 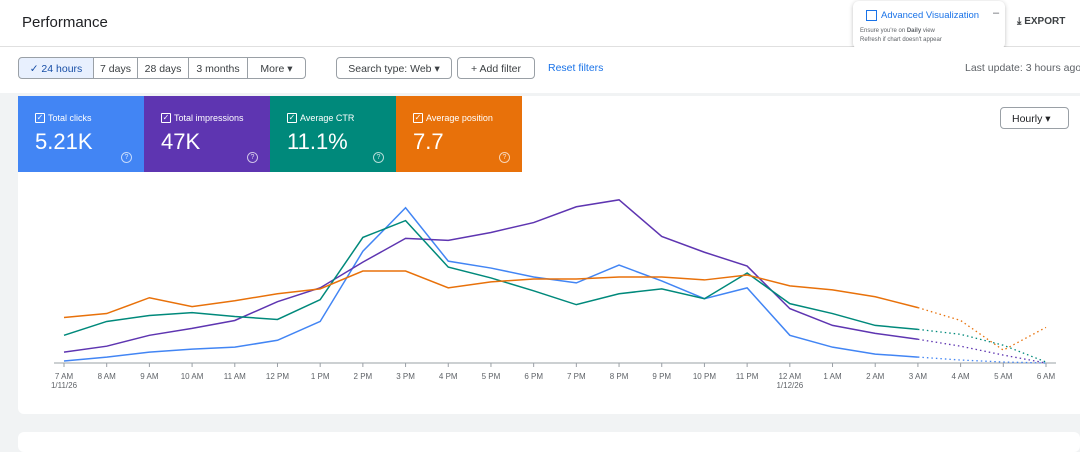 What do you see at coordinates (996, 13) in the screenshot?
I see `minimize: –` at bounding box center [996, 13].